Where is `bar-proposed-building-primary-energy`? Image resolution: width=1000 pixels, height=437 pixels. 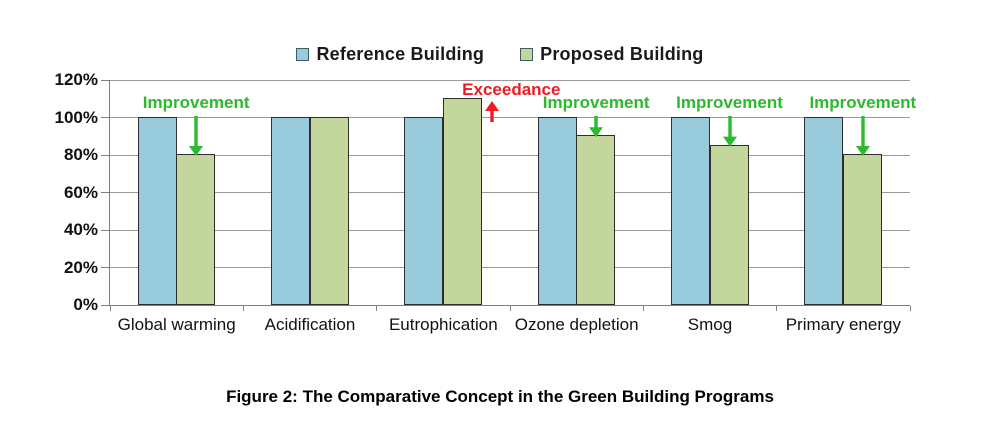
bar-proposed-building-primary-energy is located at coordinates (862, 229).